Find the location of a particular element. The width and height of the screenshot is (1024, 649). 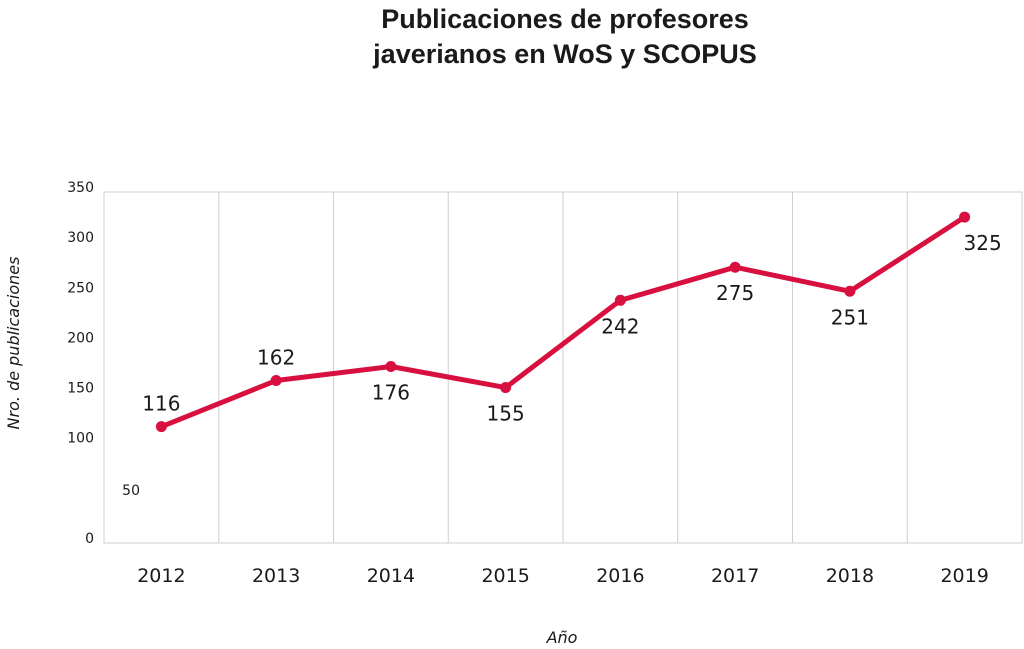

x-tick-label: 2019 is located at coordinates (964, 576).